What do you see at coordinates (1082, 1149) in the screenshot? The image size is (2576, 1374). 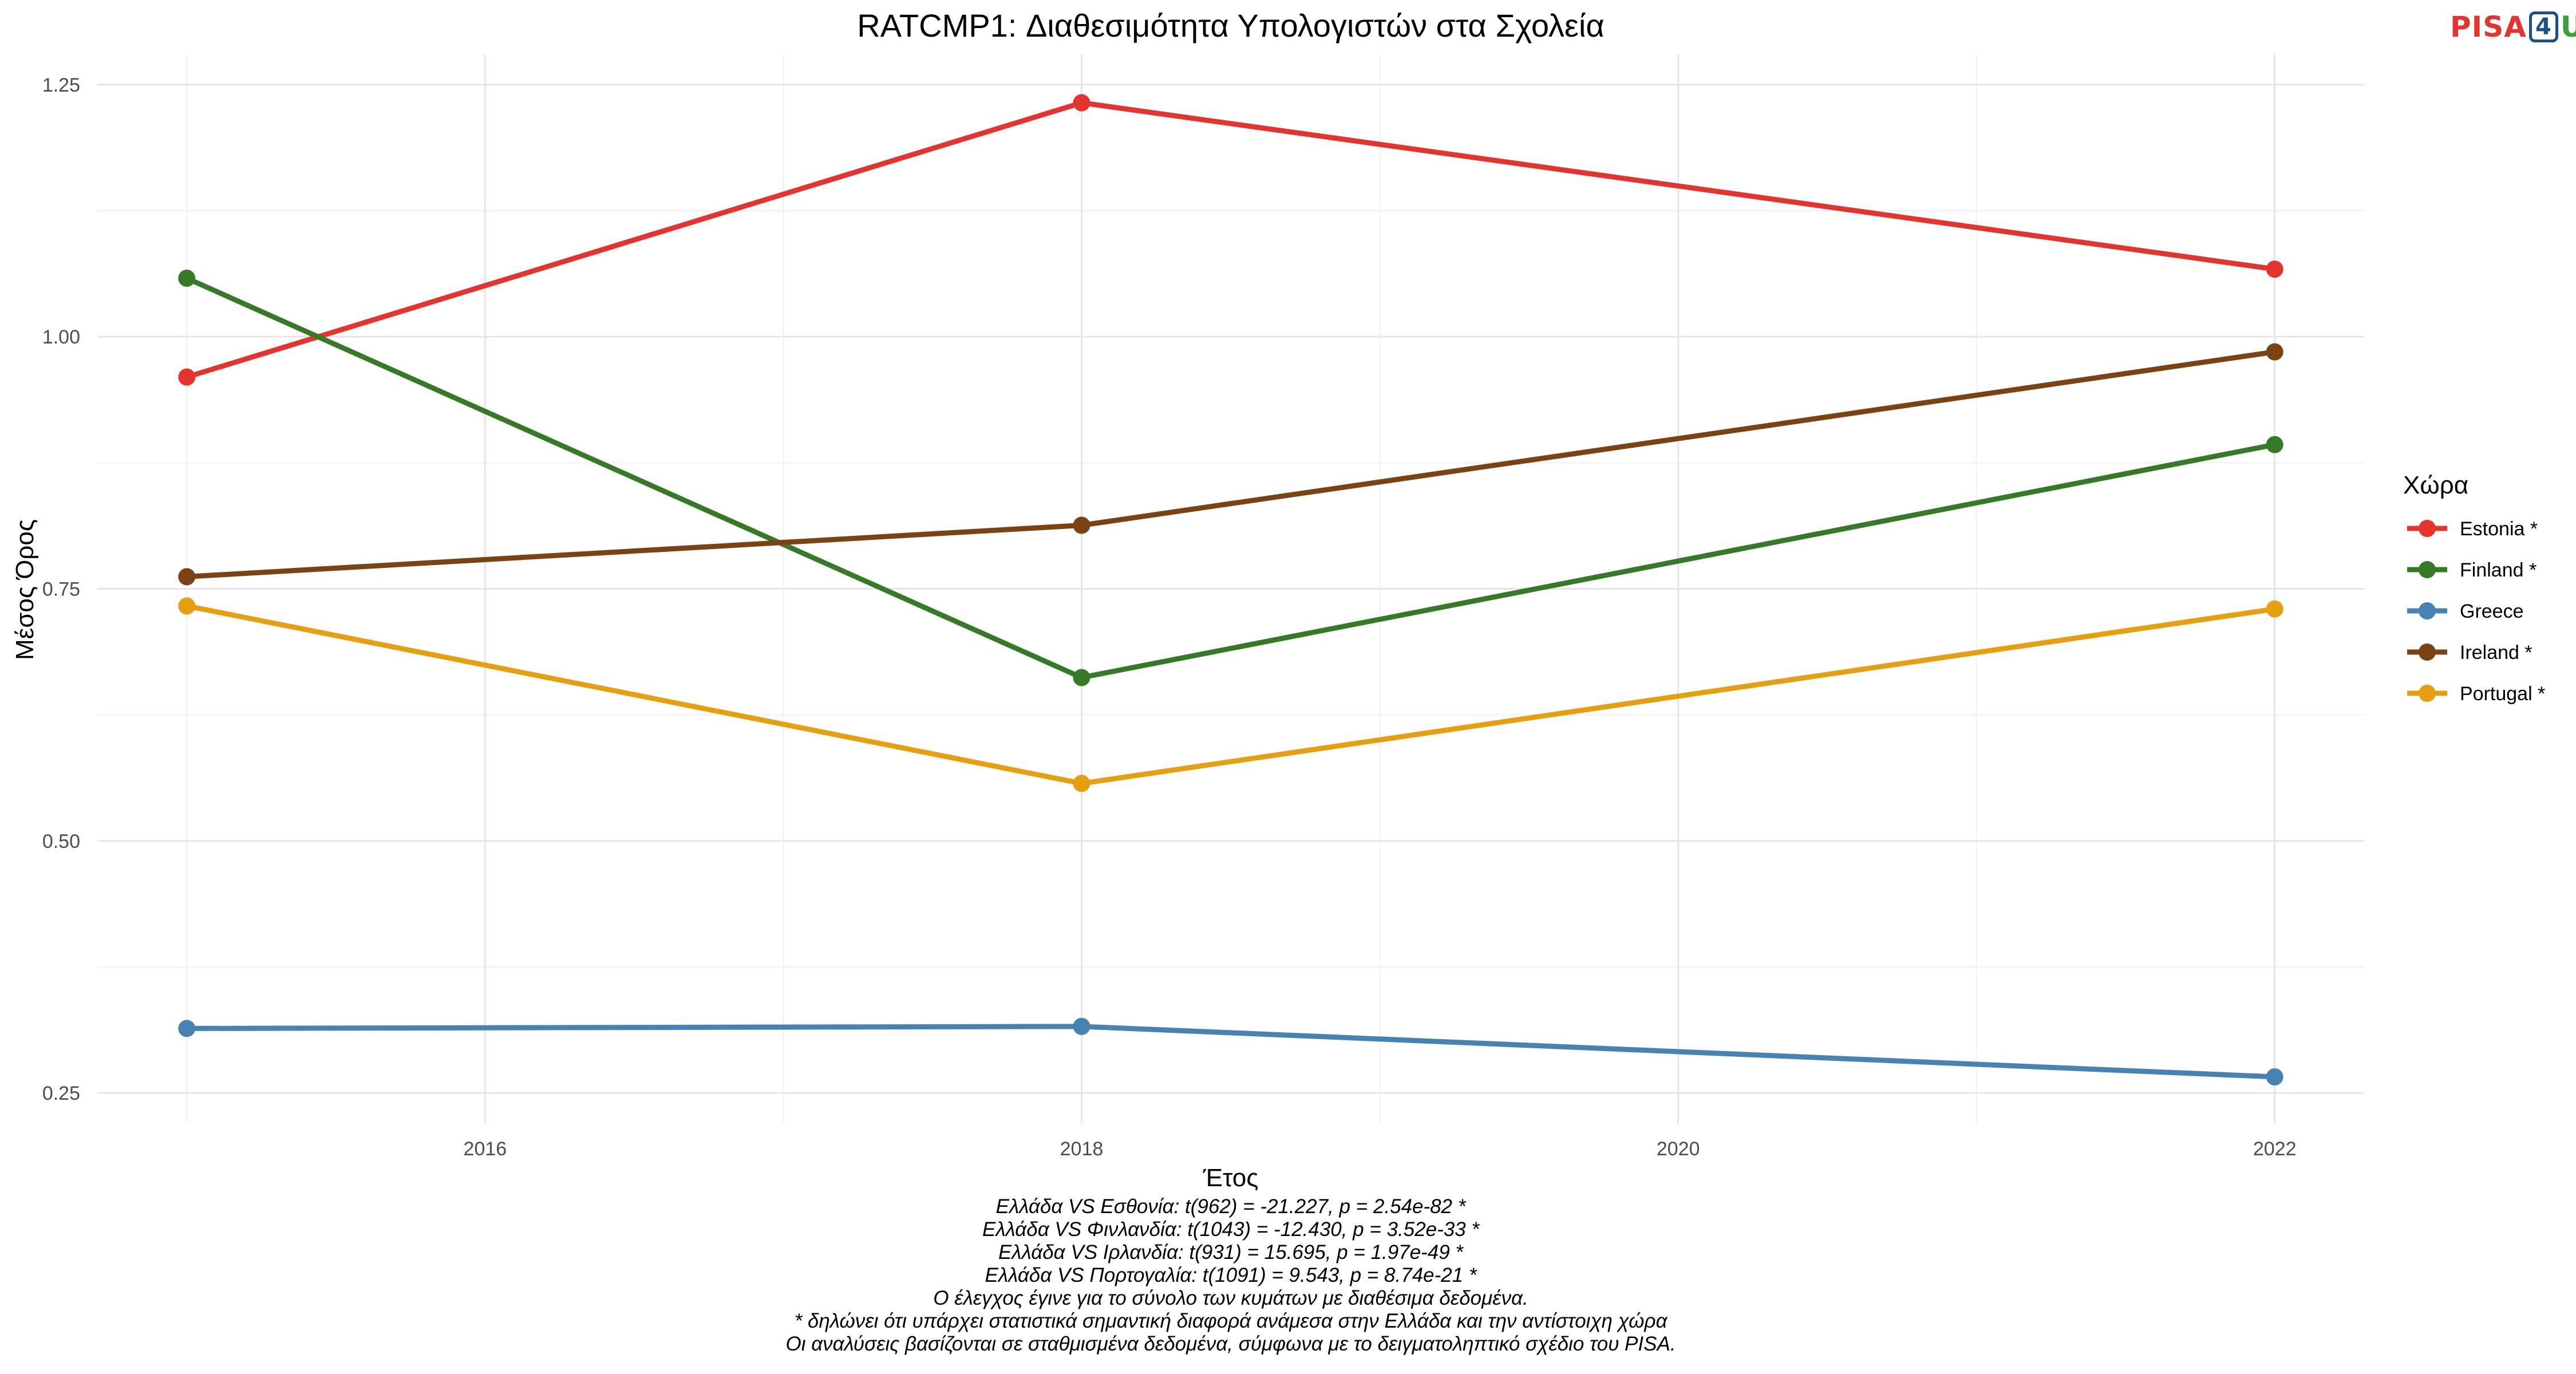 I see `x-tick-label: 2018` at bounding box center [1082, 1149].